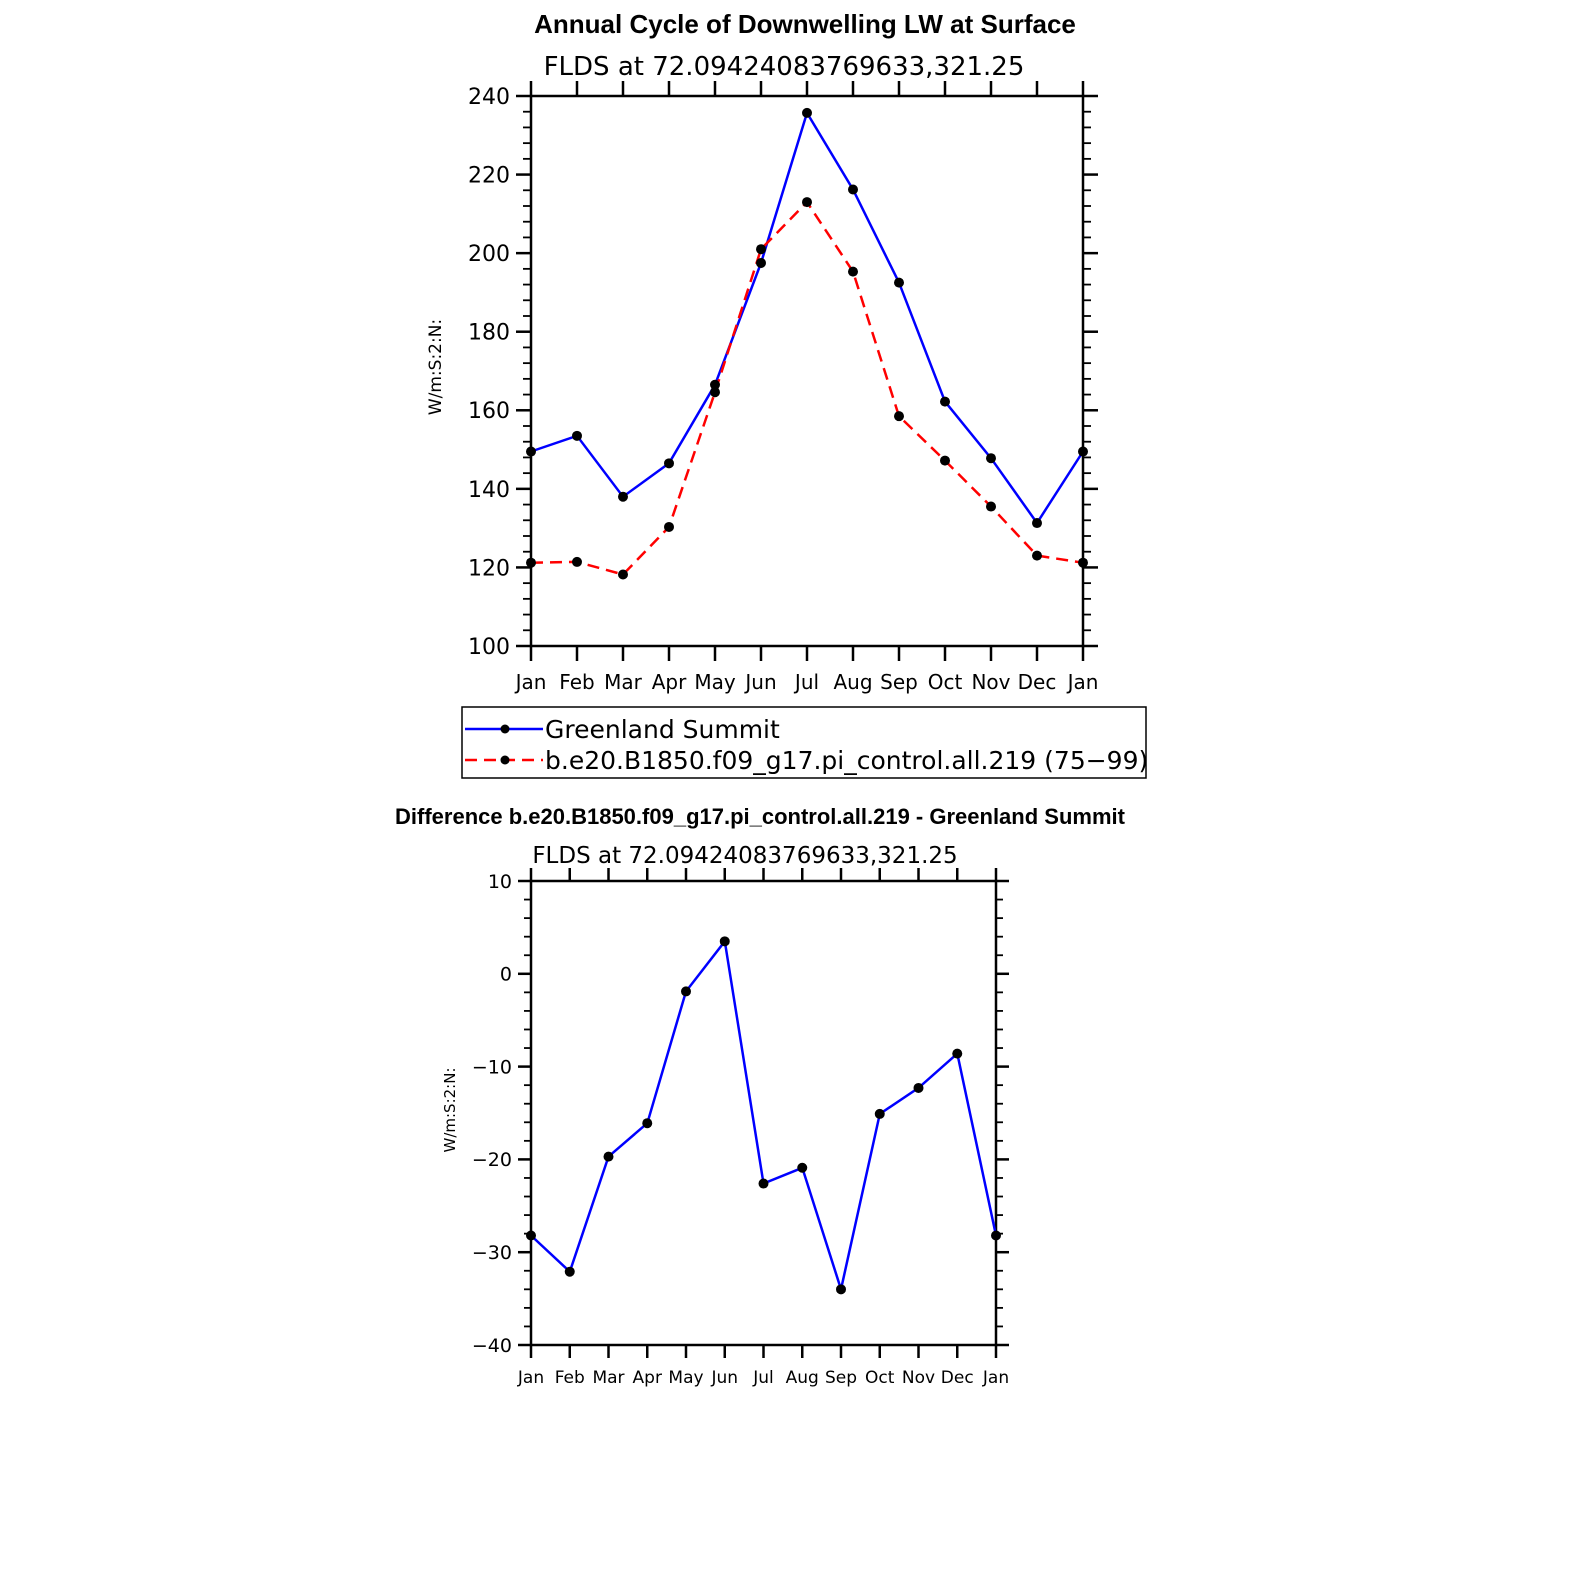 This screenshot has height=1574, width=1574. I want to click on chart-2-xtick-label: Dec, so click(957, 1378).